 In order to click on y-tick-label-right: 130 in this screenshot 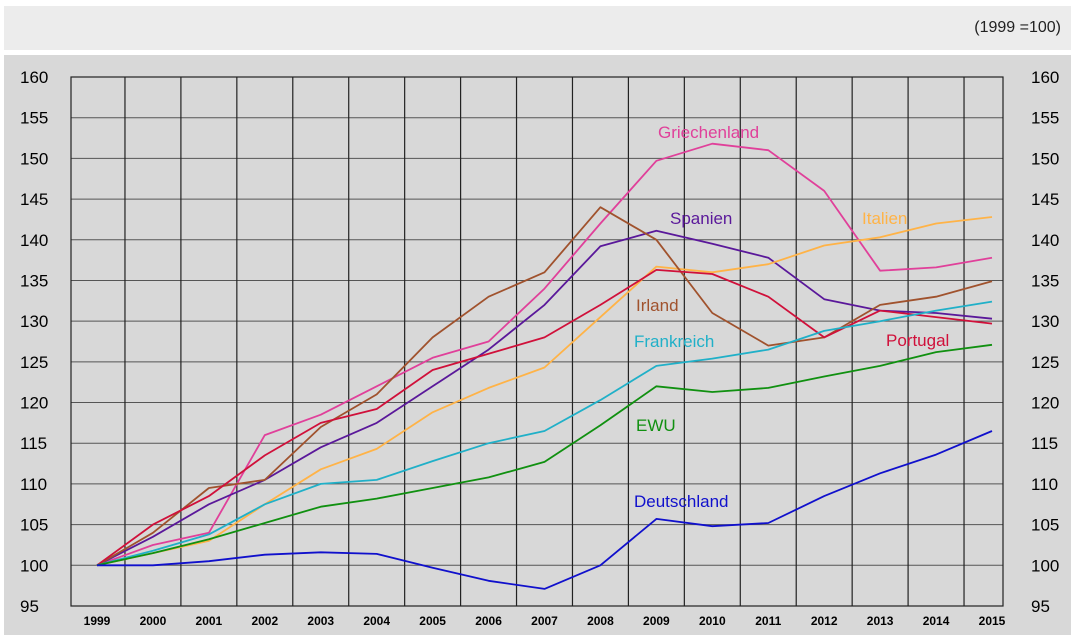, I will do `click(1045, 321)`.